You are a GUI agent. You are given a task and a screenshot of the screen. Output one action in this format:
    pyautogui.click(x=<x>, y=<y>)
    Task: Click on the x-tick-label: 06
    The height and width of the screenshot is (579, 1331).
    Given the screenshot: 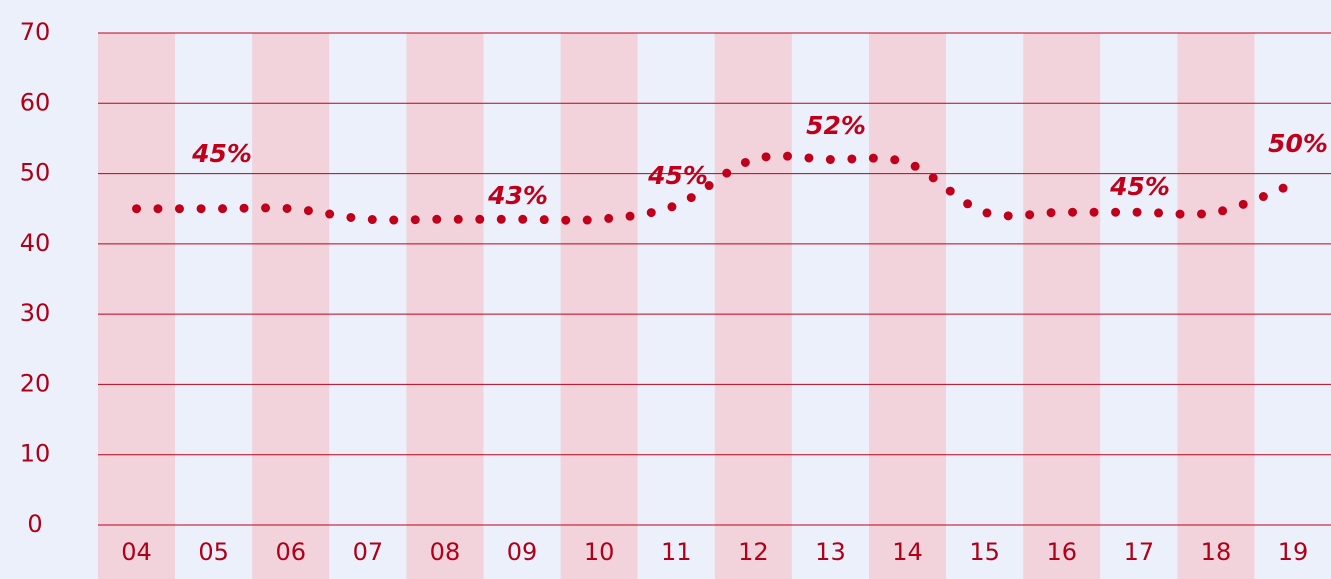 What is the action you would take?
    pyautogui.click(x=290, y=552)
    